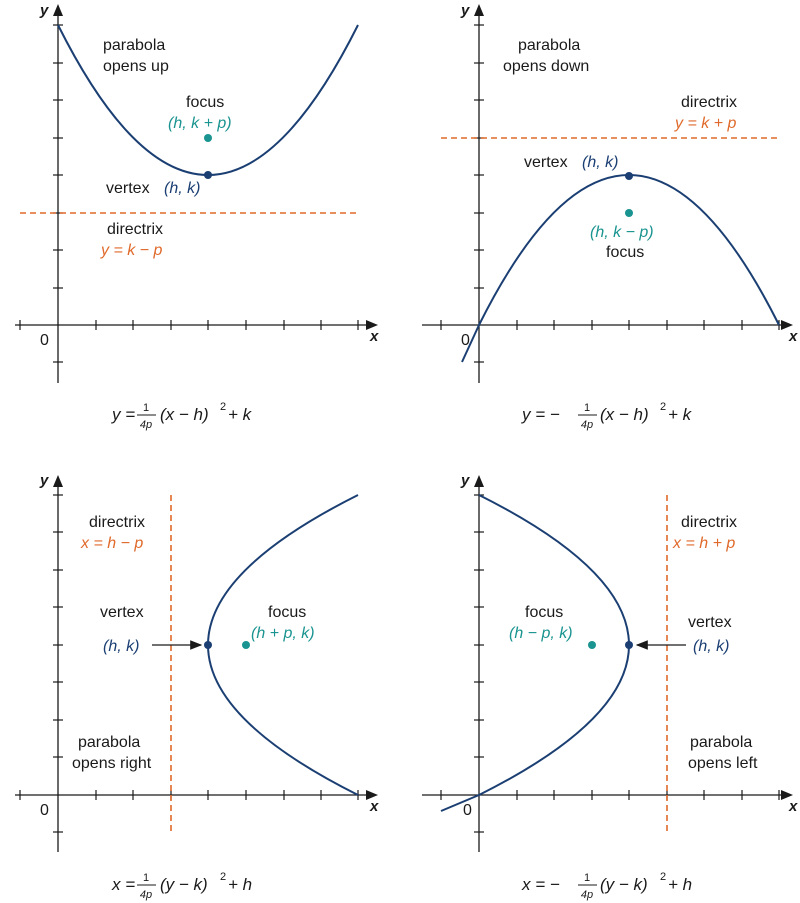  I want to click on opens-label-line2: opens down, so click(546, 66).